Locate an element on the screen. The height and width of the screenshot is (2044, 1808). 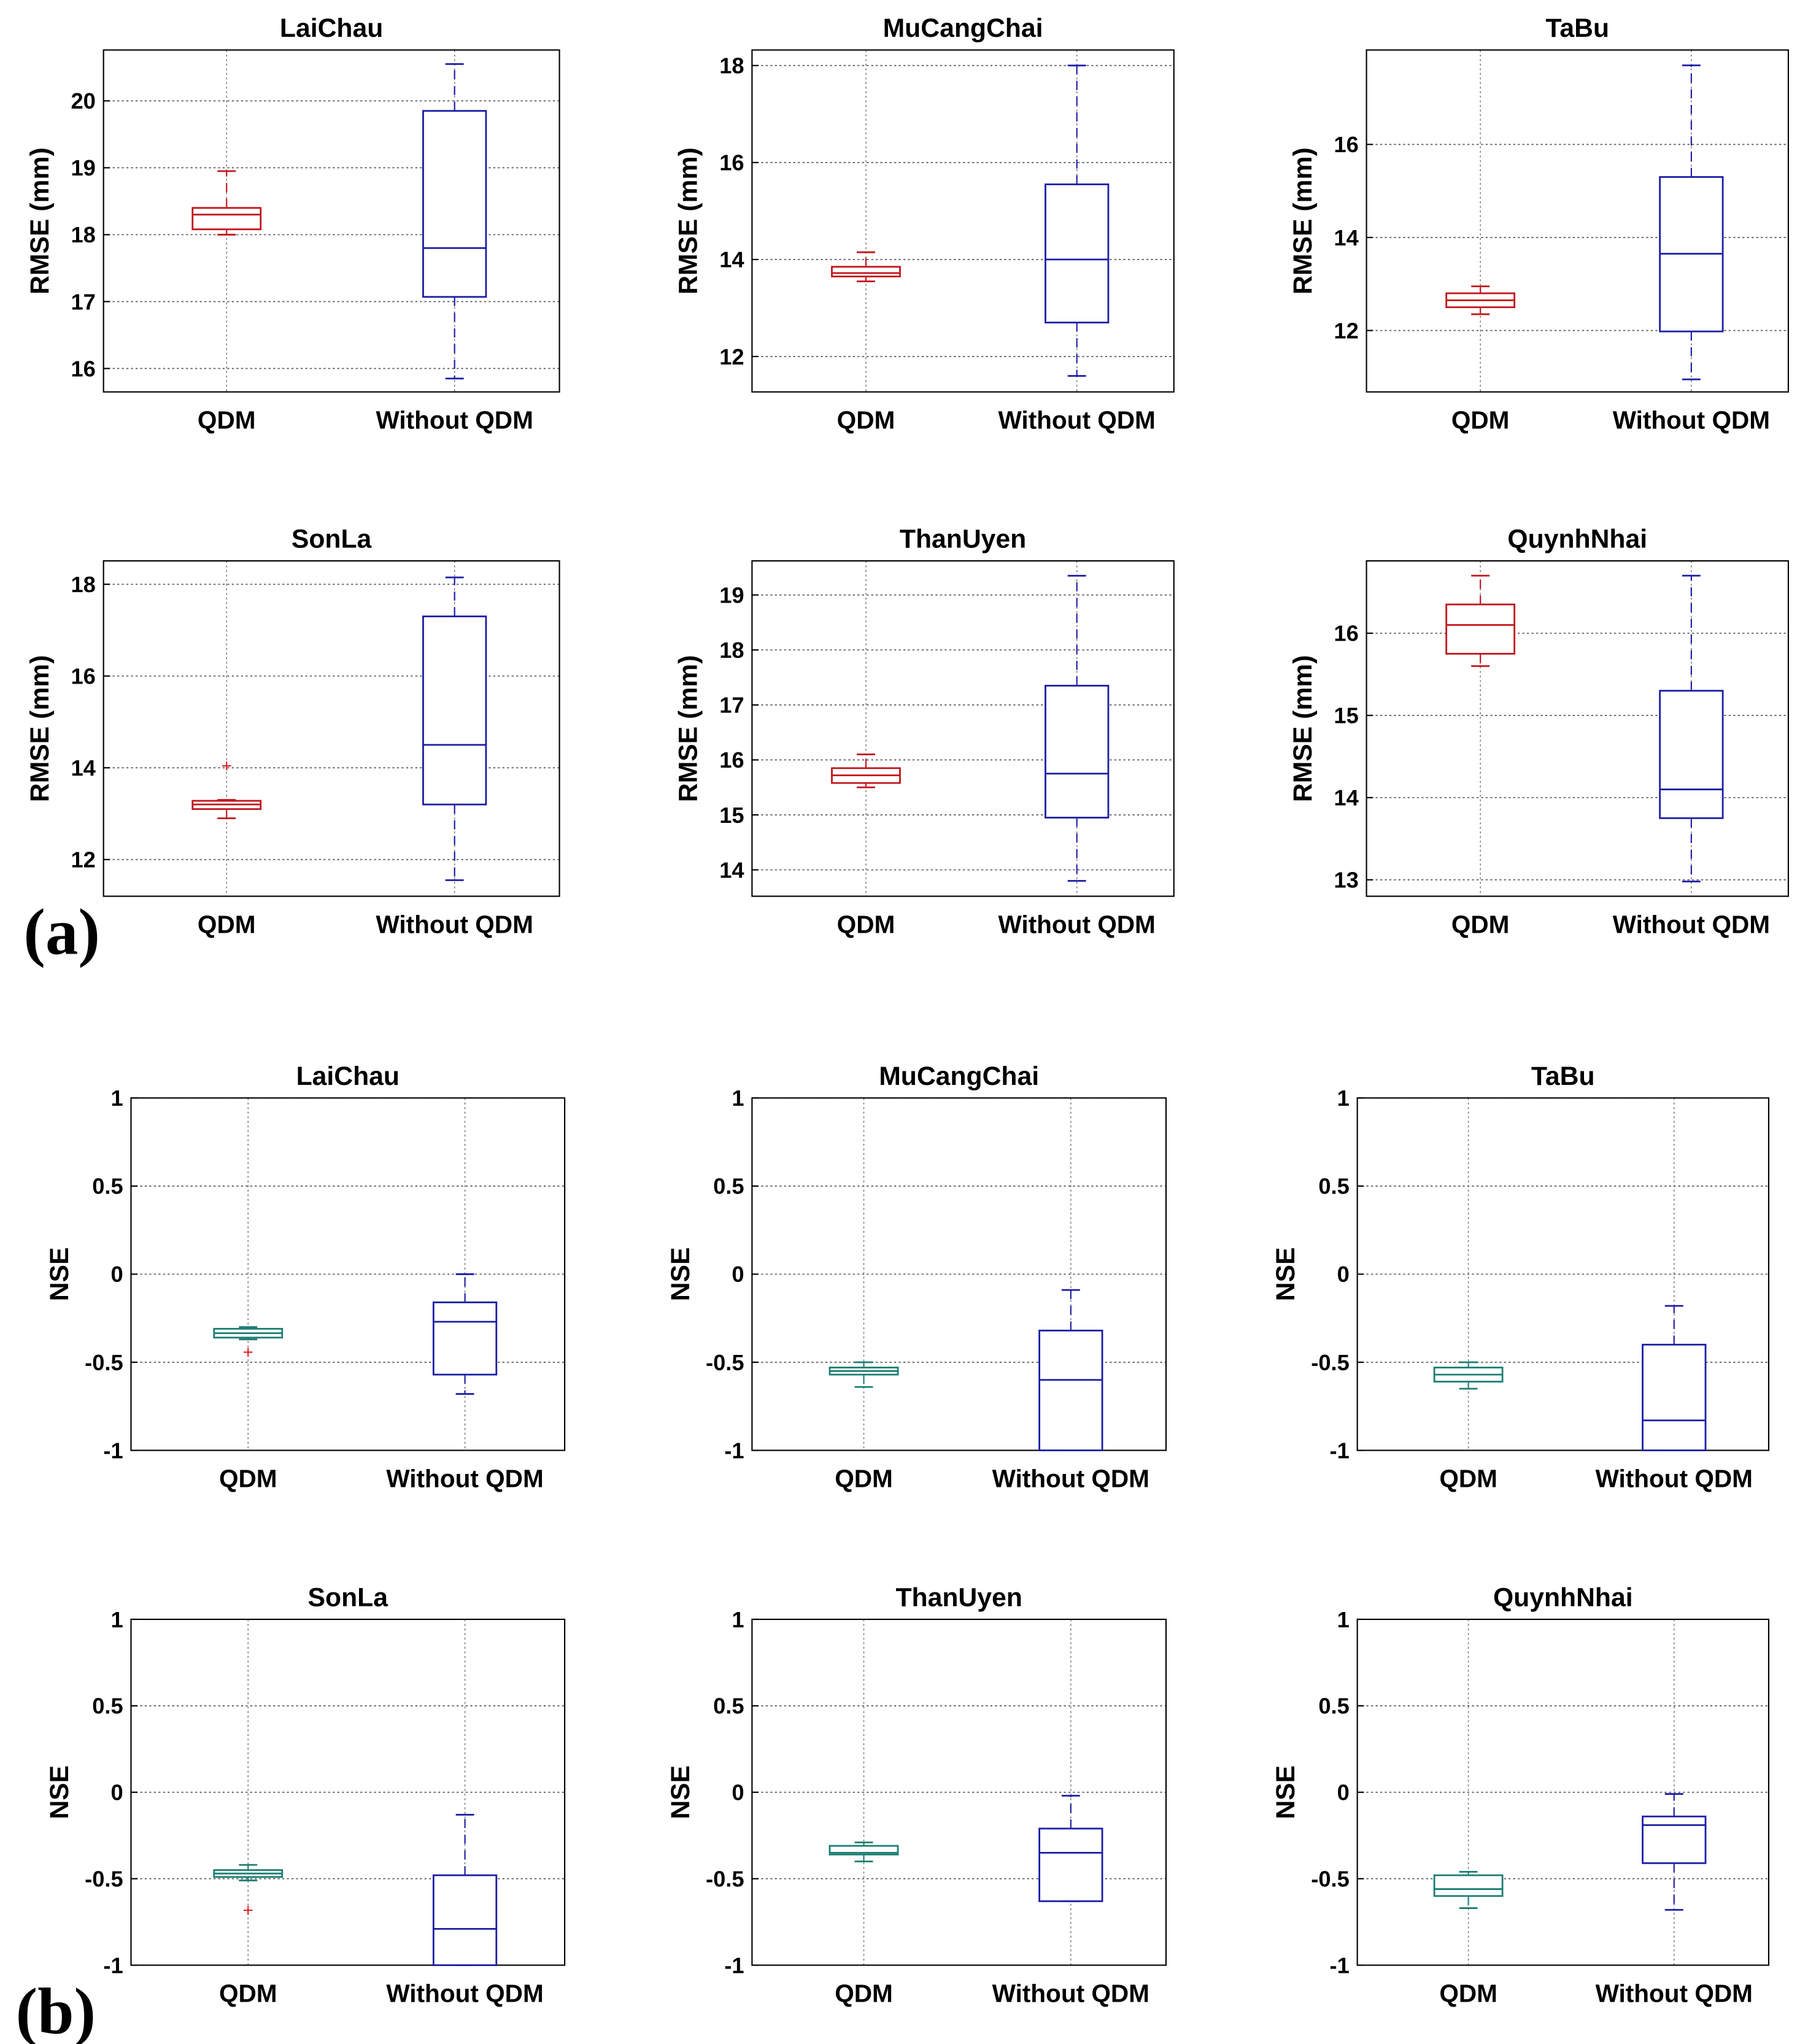
y-tick-label: 20 is located at coordinates (83, 101).